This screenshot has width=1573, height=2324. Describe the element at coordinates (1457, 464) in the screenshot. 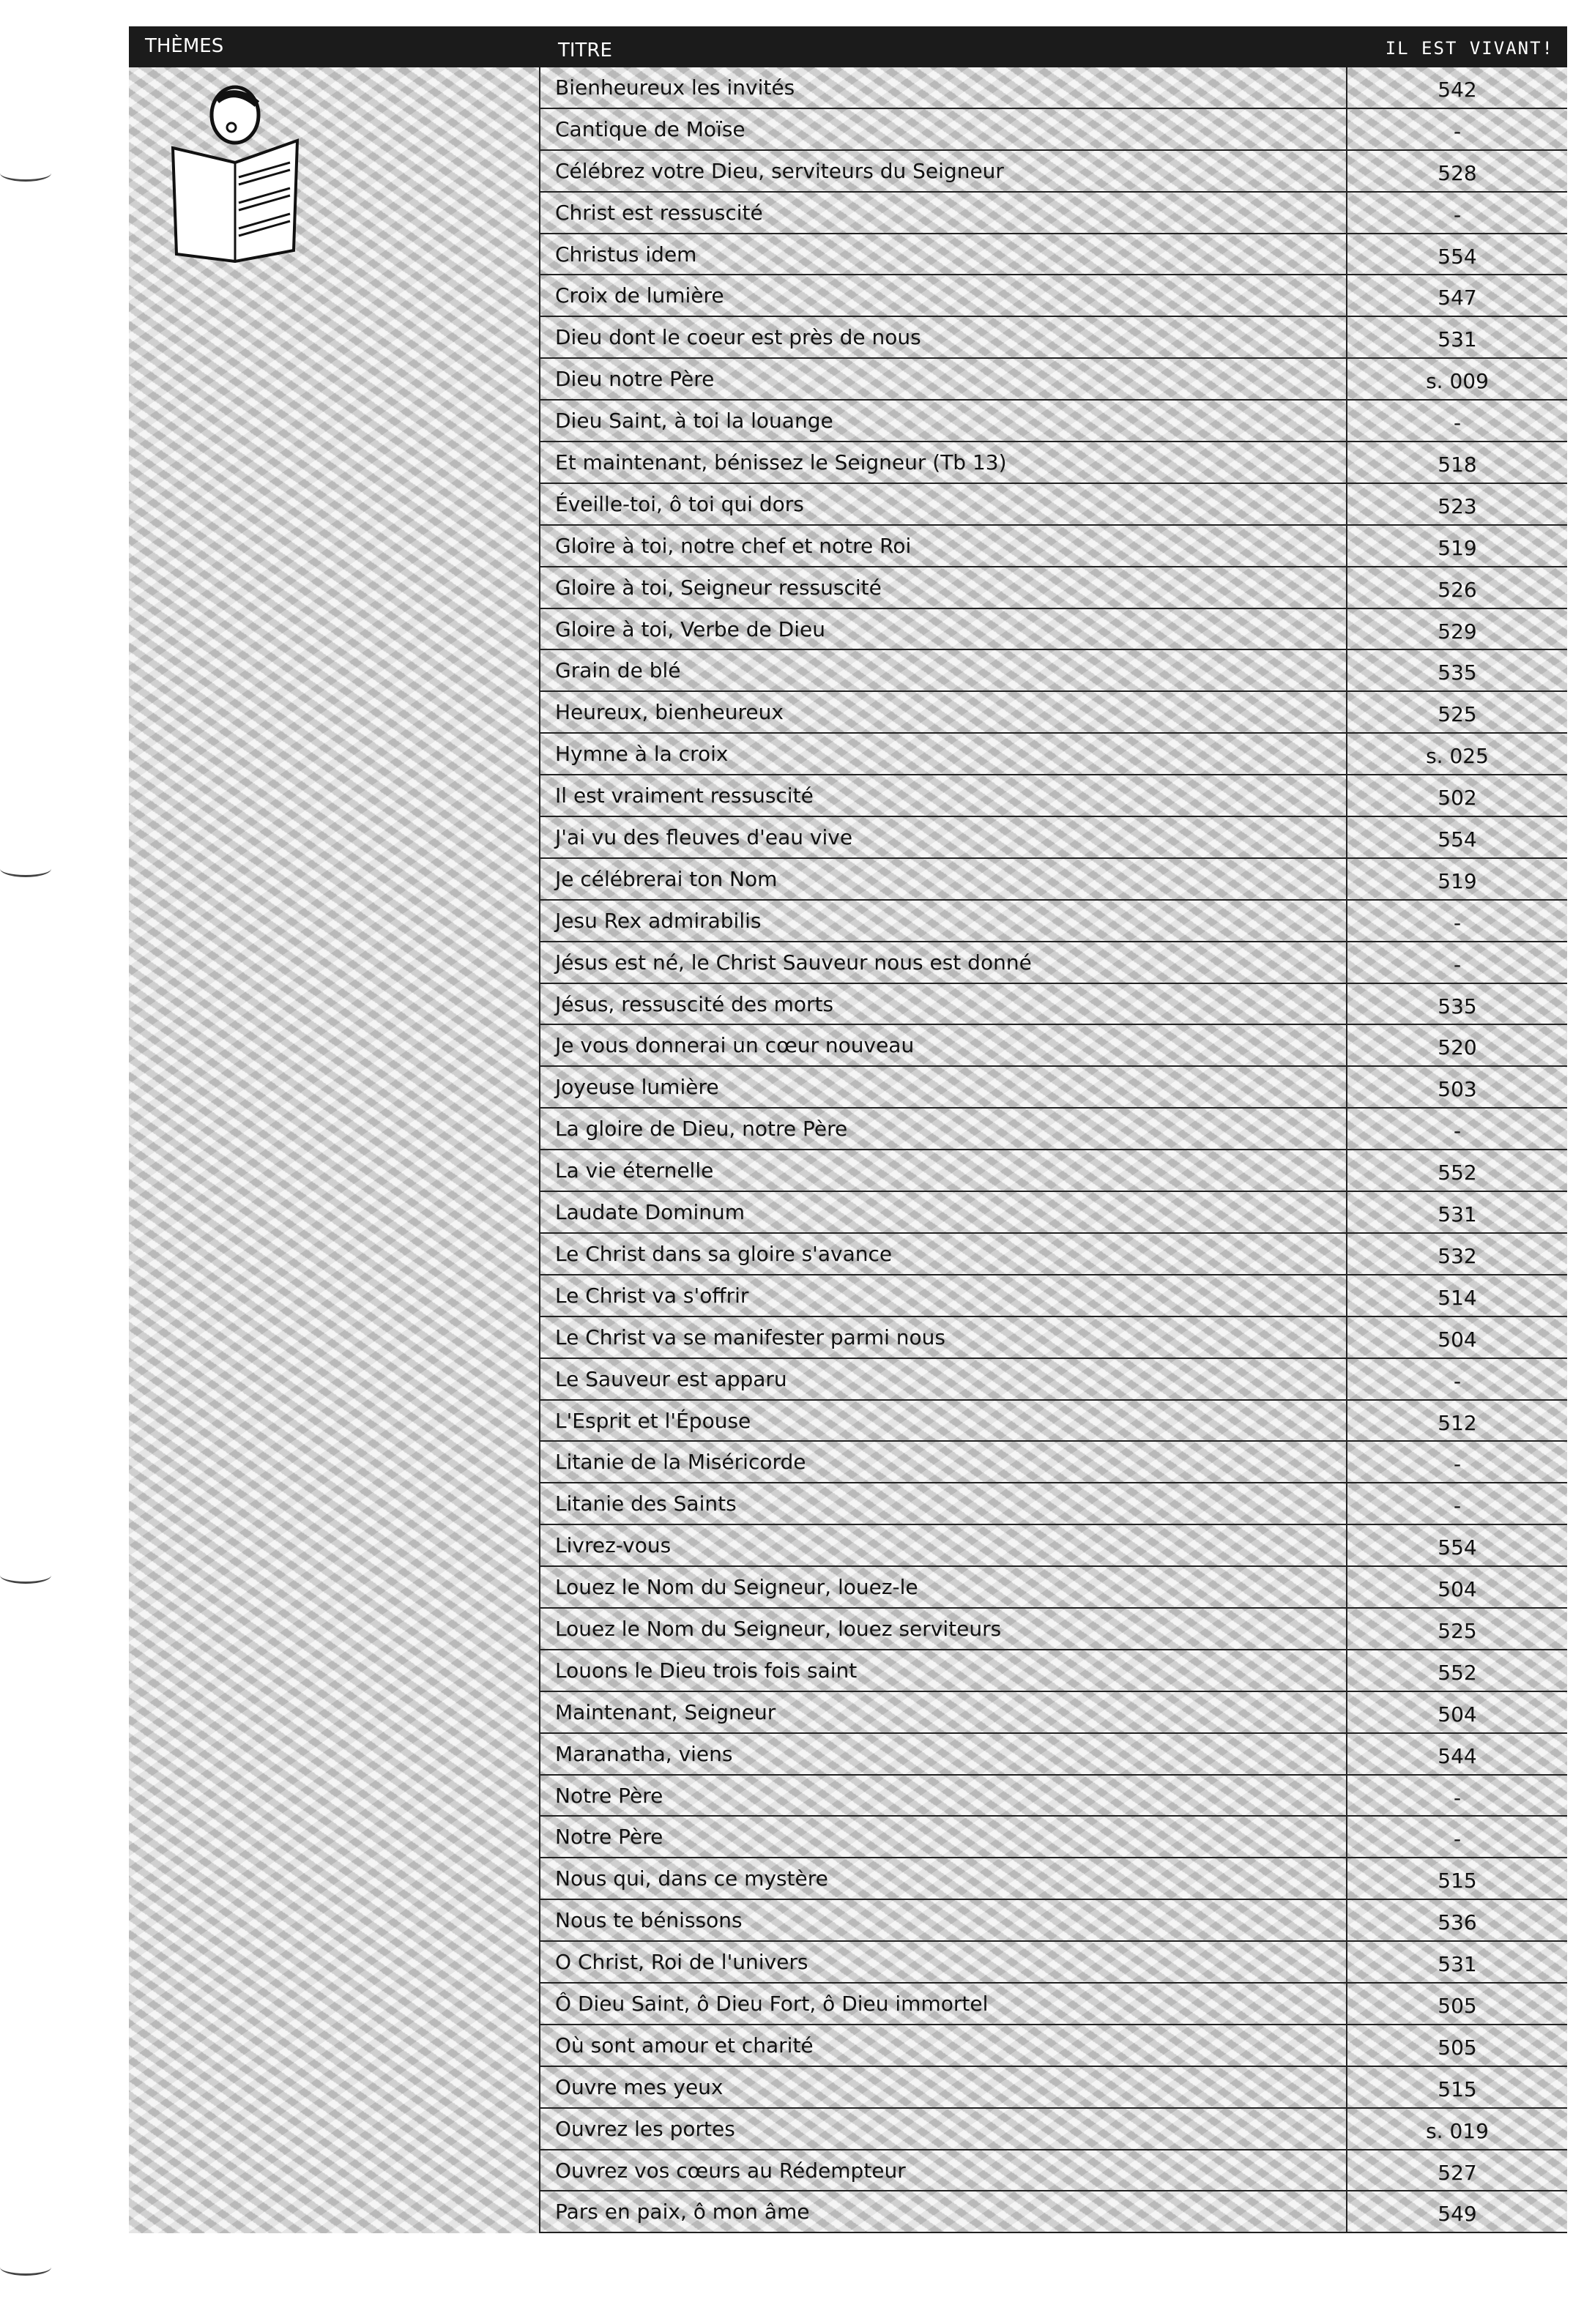

I see `song-number: 518` at that location.